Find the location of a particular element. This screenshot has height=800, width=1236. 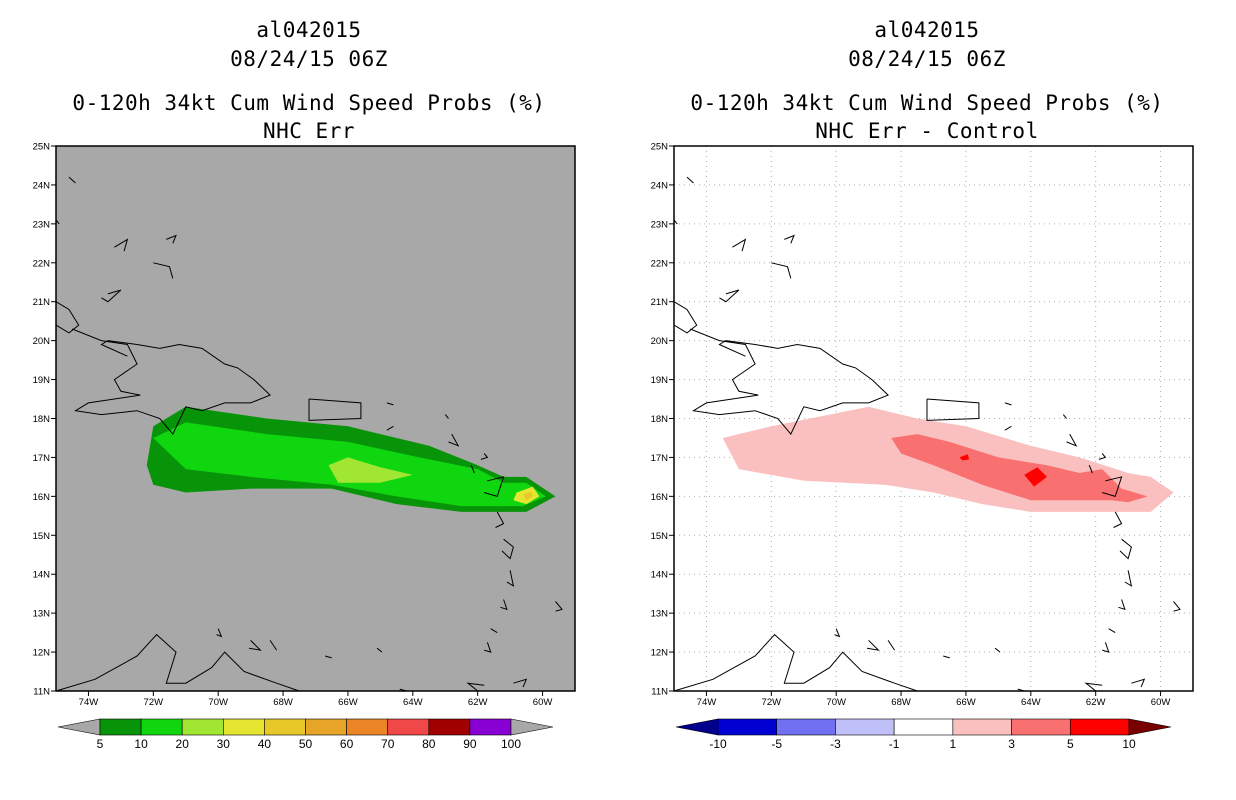

colorbar-label: 60 is located at coordinates (347, 744).